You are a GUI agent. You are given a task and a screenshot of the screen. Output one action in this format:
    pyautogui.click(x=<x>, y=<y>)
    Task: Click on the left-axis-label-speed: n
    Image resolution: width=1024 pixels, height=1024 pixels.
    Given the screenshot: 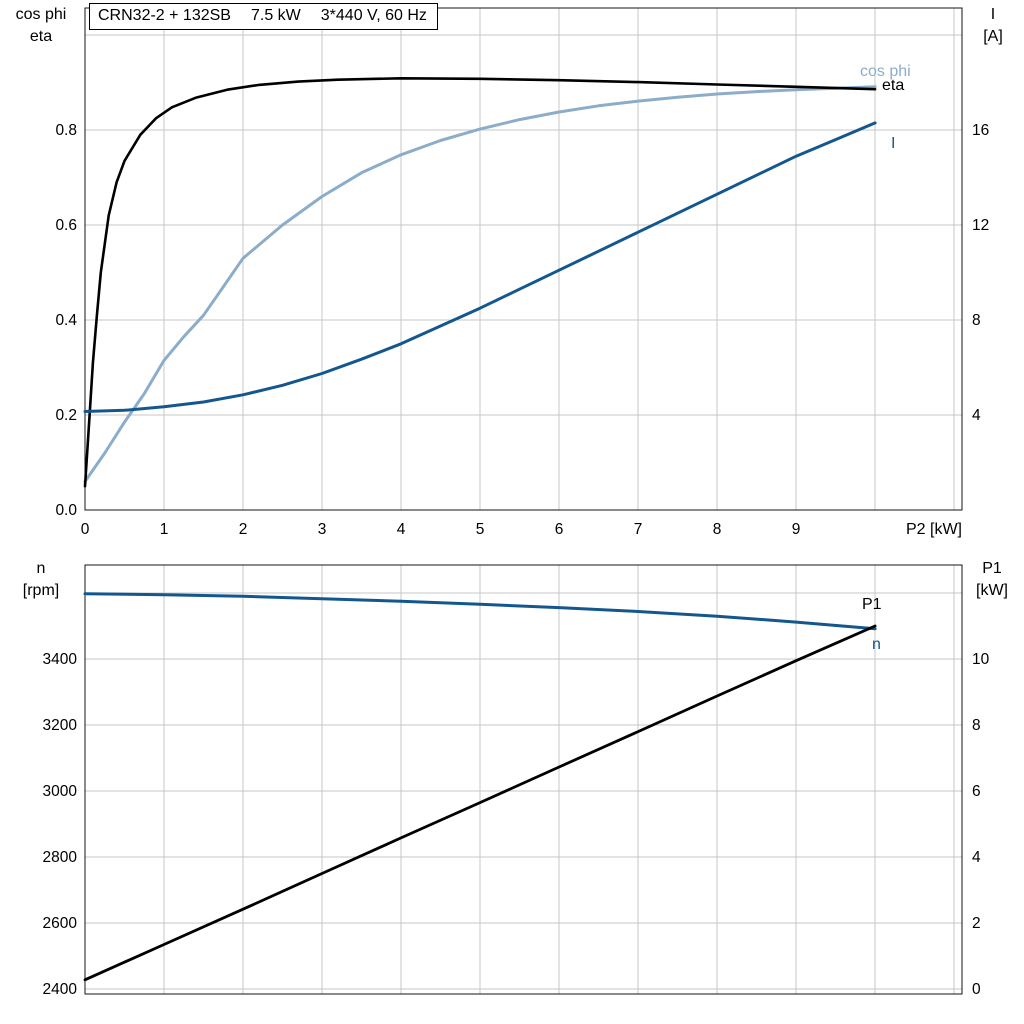 What is the action you would take?
    pyautogui.click(x=41, y=568)
    